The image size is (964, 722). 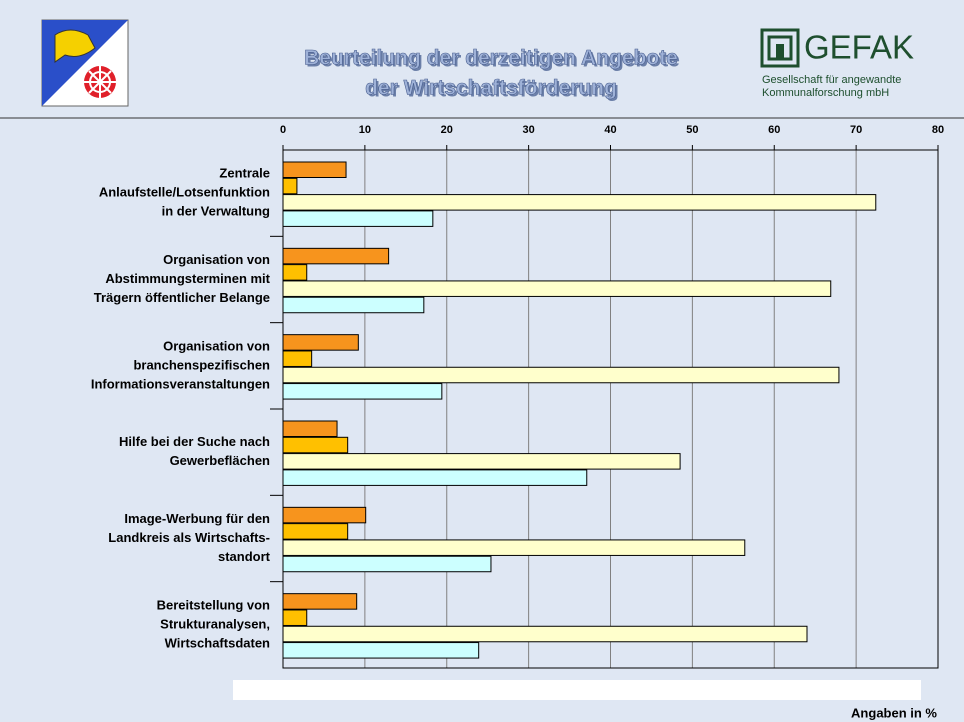 What do you see at coordinates (194, 441) in the screenshot?
I see `y-tick-label: Hilfe bei der Suche nach` at bounding box center [194, 441].